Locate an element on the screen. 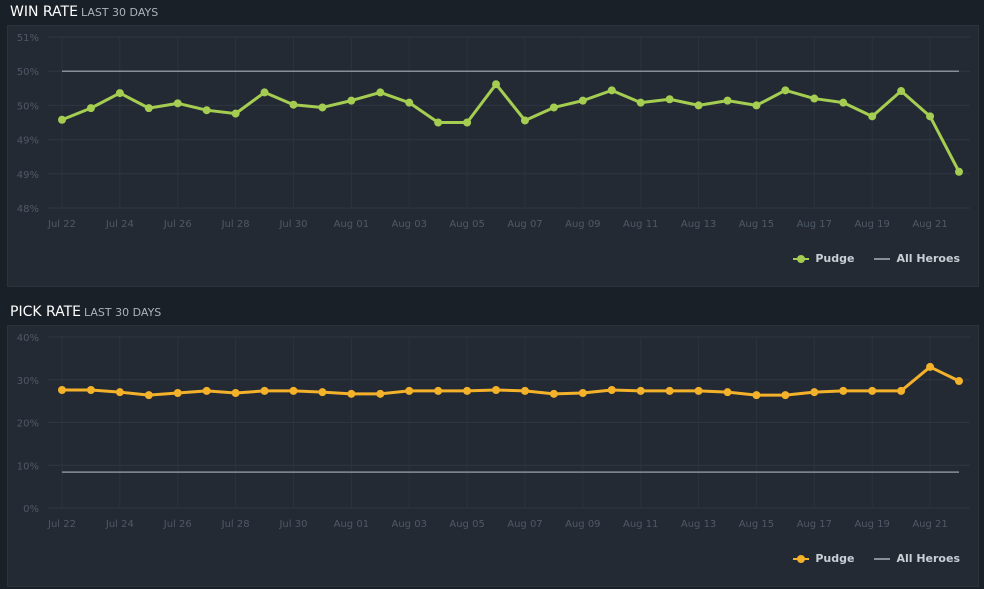 The width and height of the screenshot is (984, 589). win-rate-legend: Pudge All Heroes is located at coordinates (876, 258).